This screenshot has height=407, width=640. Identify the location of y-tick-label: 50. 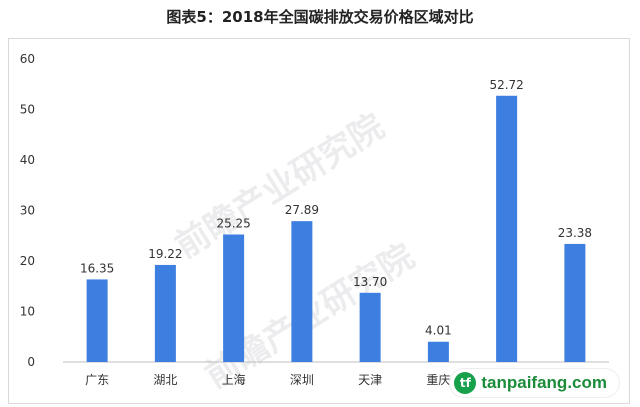
(27, 110).